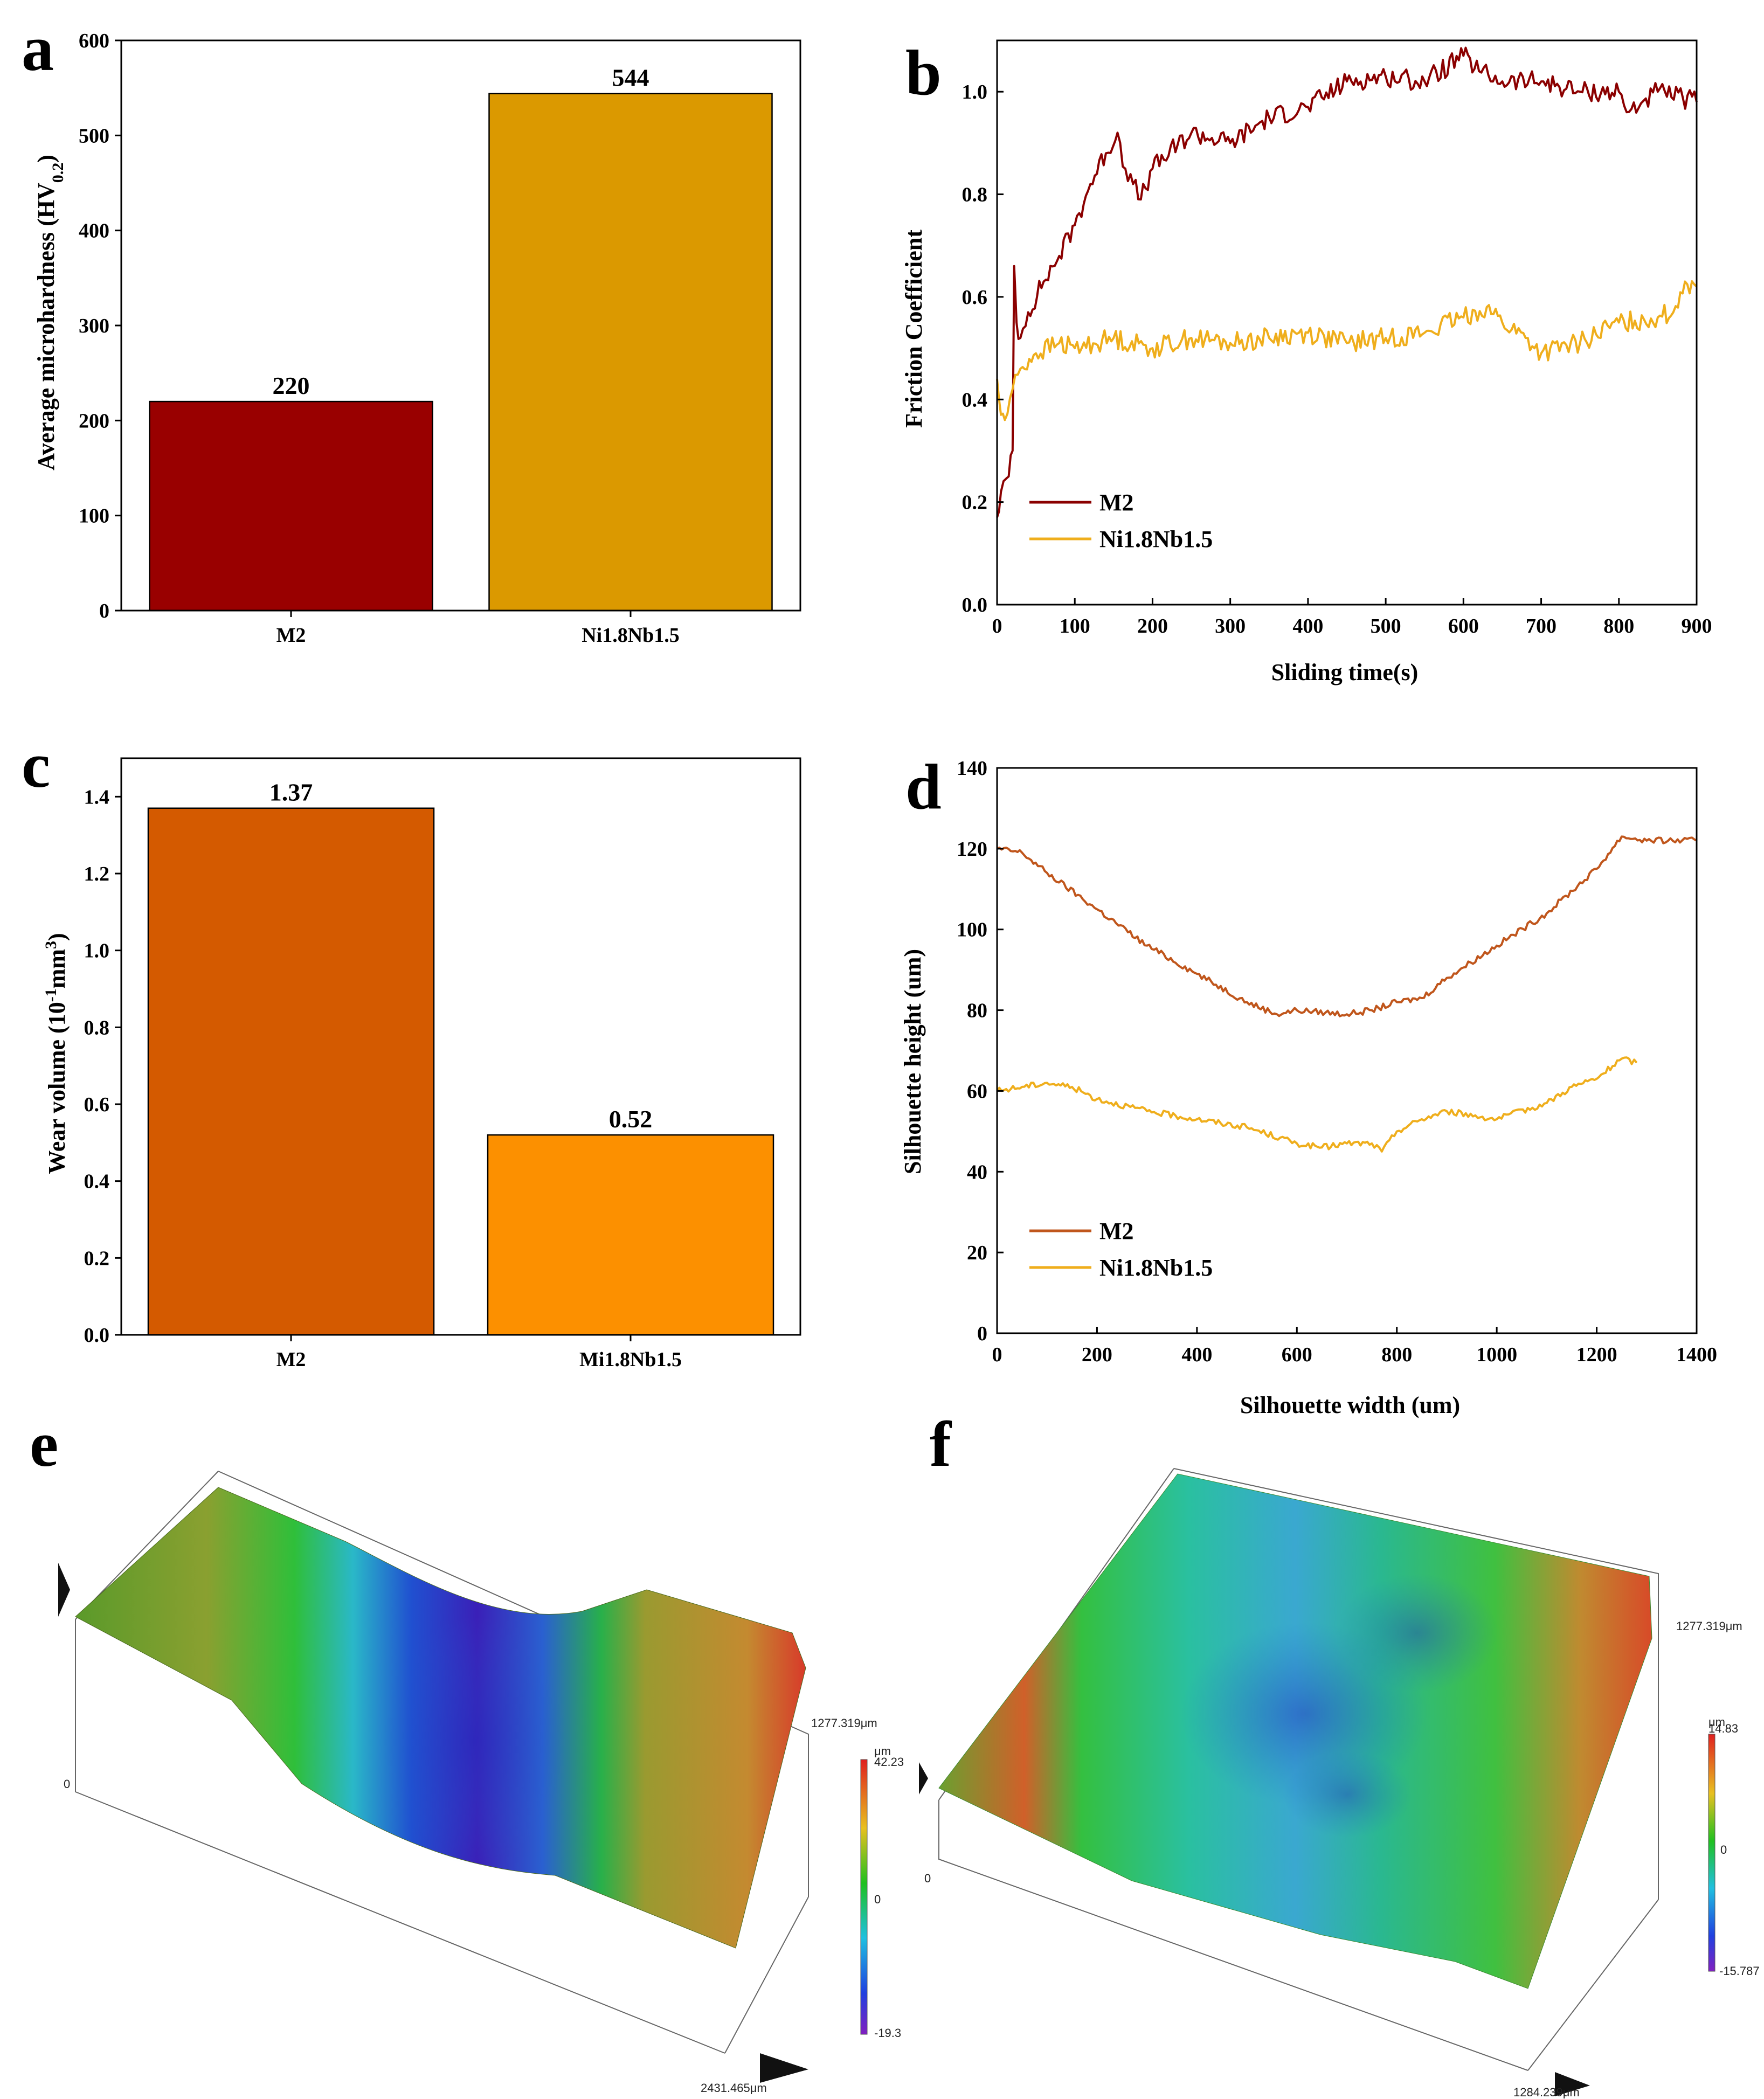 This screenshot has width=1764, height=2099. I want to click on e-depth-dimension-label: 1277.319μm, so click(844, 1723).